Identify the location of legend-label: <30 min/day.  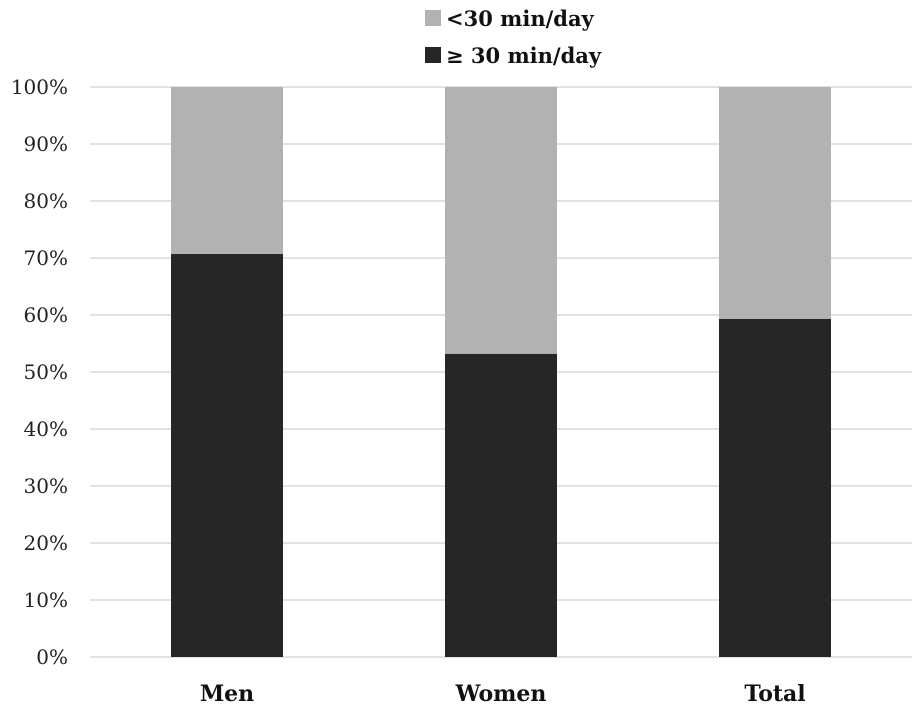
(520, 18).